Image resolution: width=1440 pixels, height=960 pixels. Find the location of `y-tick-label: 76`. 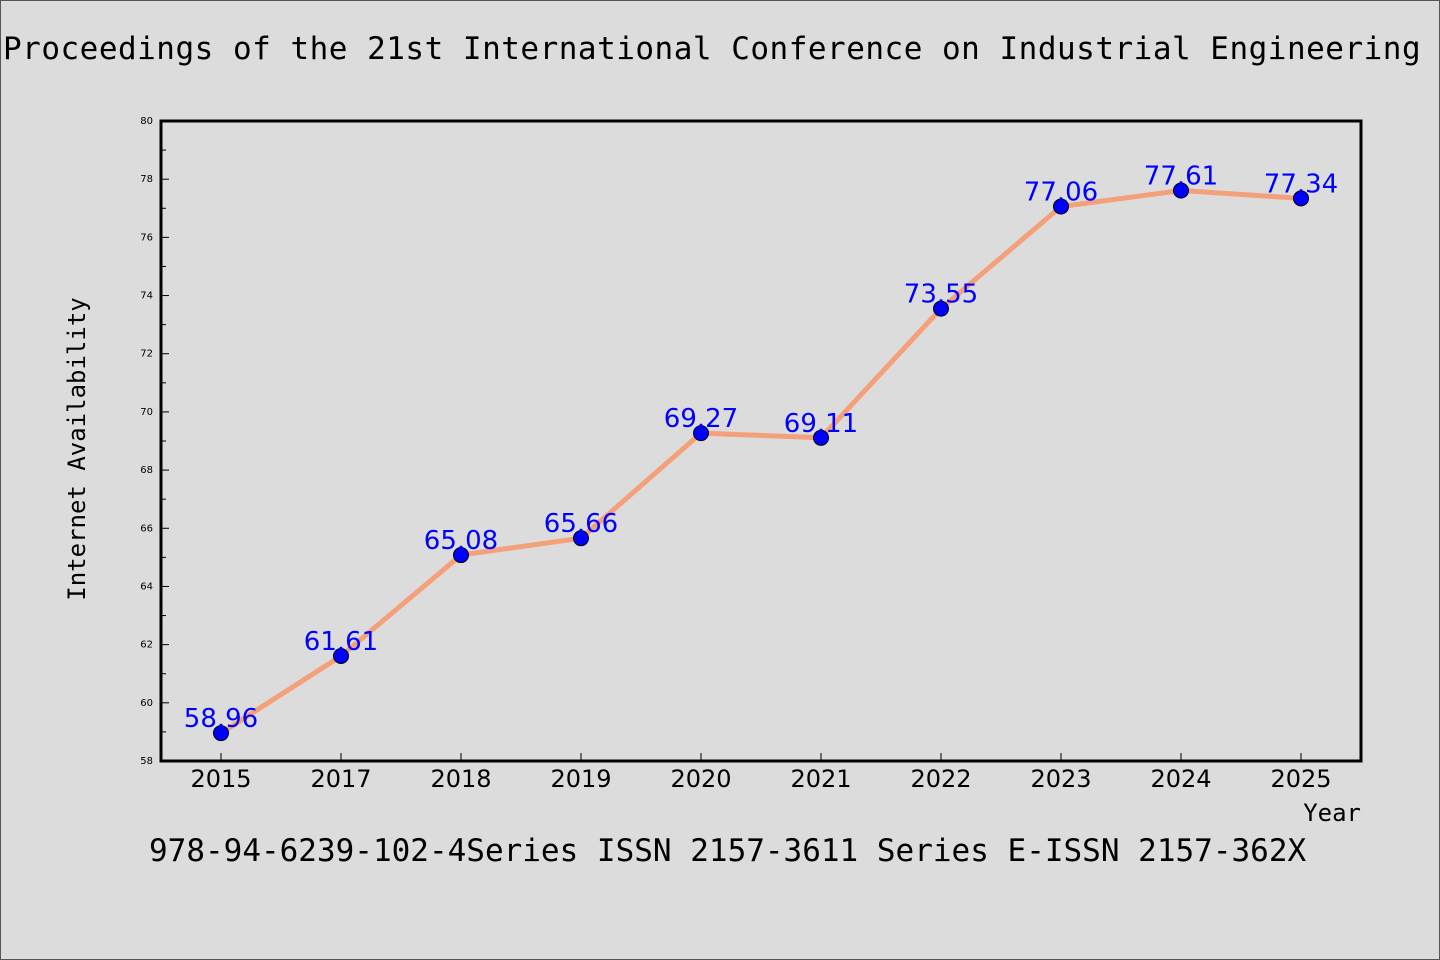

y-tick-label: 76 is located at coordinates (146, 237).